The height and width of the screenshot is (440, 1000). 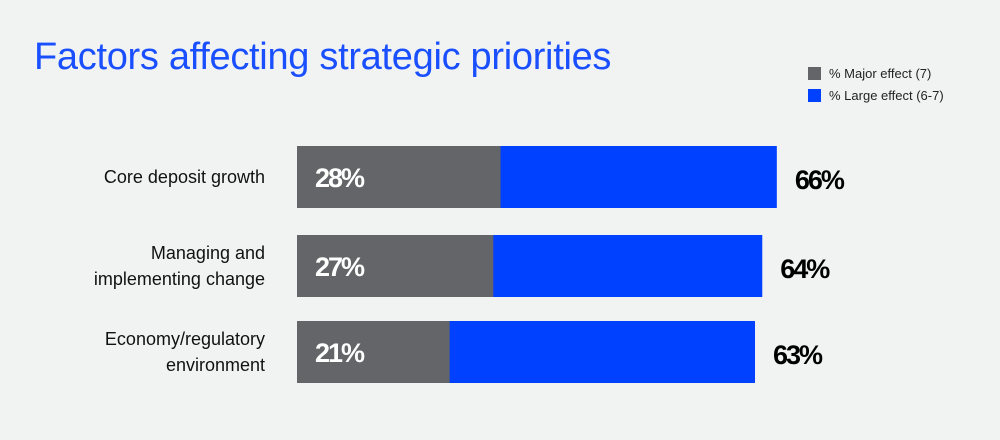 I want to click on legend-swatch-major, so click(x=814, y=73).